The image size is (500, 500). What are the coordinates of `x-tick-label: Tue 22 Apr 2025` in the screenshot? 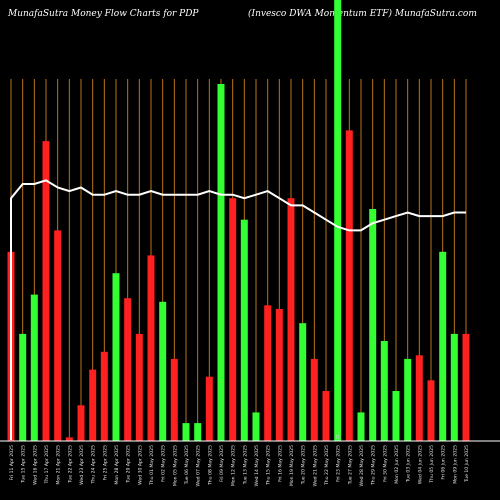 It's located at (70, 464).